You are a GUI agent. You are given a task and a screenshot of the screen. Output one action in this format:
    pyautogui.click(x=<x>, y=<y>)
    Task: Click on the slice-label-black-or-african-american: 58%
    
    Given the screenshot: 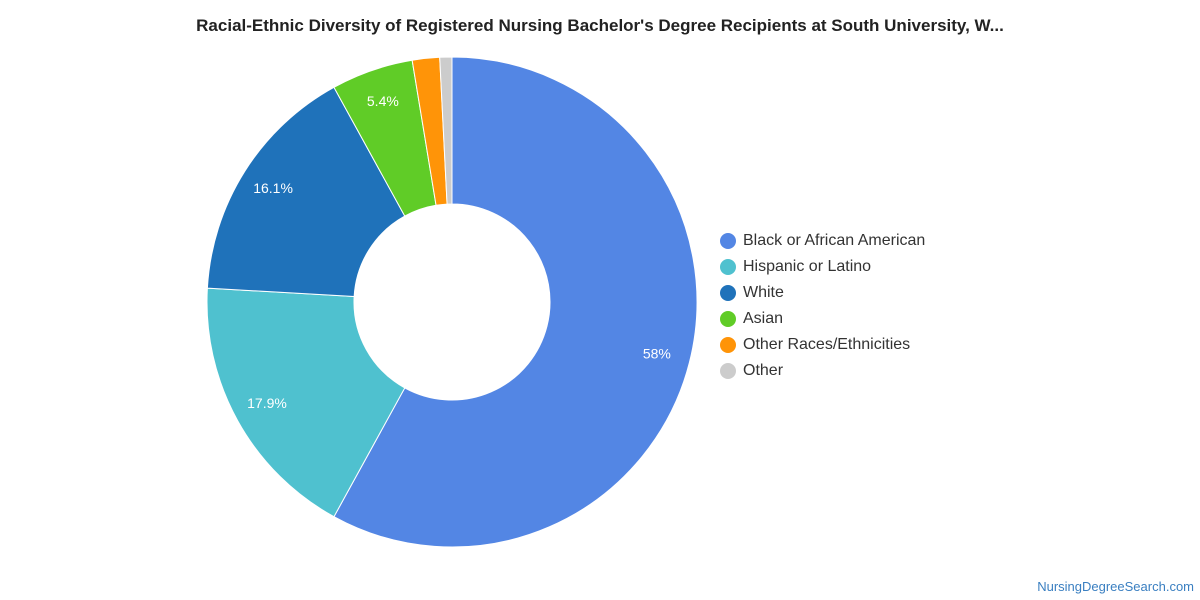 What is the action you would take?
    pyautogui.click(x=657, y=353)
    